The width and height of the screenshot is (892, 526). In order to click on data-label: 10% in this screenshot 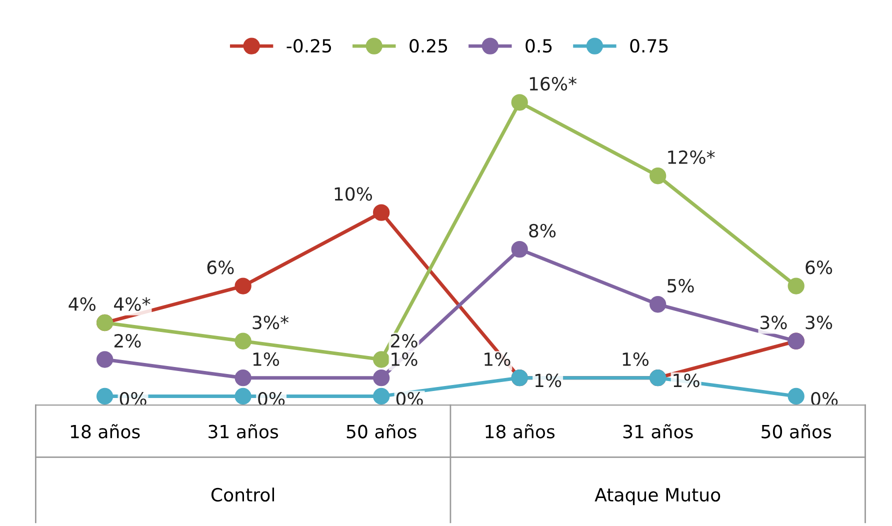, I will do `click(353, 194)`.